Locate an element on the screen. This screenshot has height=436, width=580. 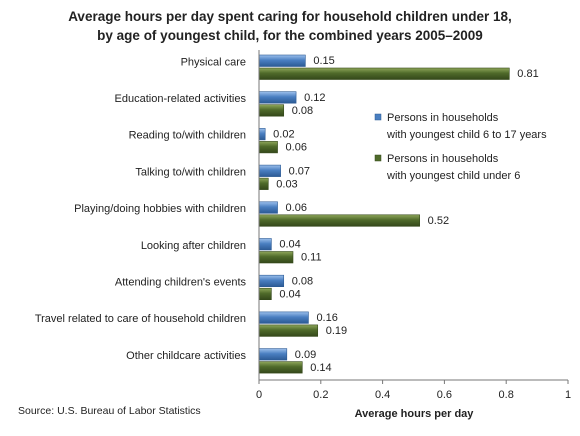
x-tick-label: 0.6 is located at coordinates (444, 395).